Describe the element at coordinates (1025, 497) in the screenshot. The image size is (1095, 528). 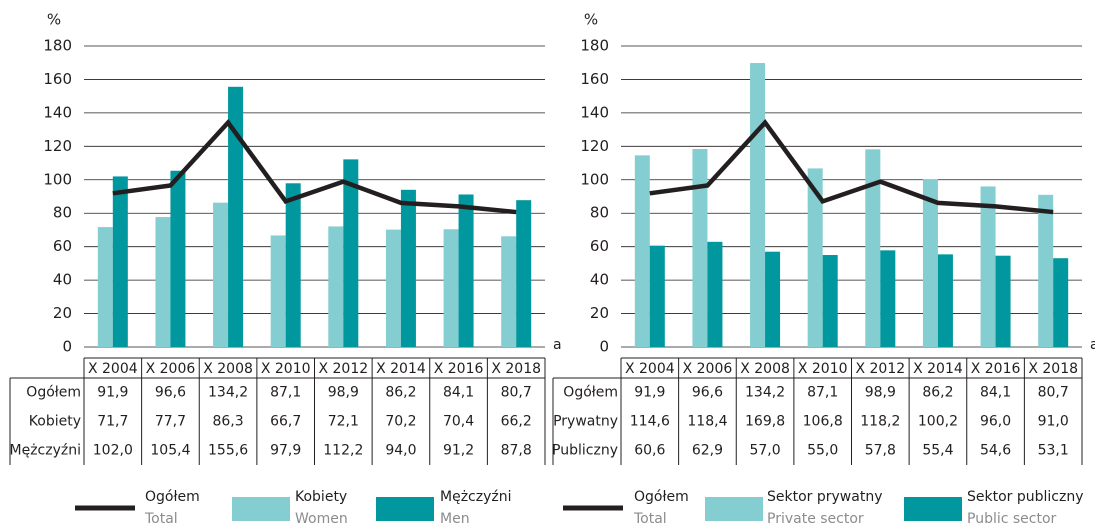
I see `legend-label: Sektor publiczny` at that location.